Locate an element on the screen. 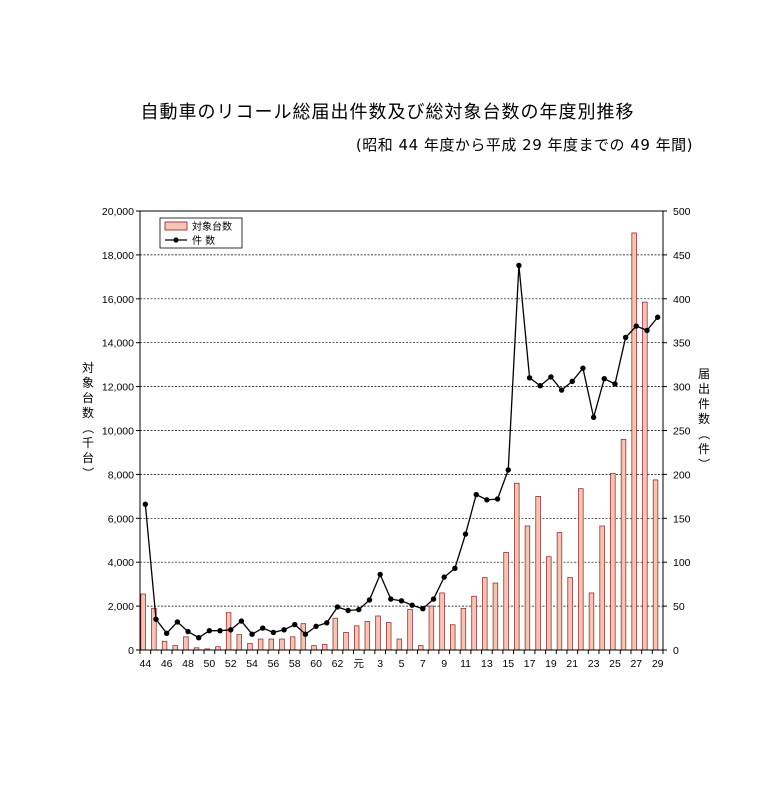 Image resolution: width=775 pixels, height=800 pixels. chart-title: 自動車のリコール総届出件数及び総対象台数の年度別推移 is located at coordinates (387, 112).